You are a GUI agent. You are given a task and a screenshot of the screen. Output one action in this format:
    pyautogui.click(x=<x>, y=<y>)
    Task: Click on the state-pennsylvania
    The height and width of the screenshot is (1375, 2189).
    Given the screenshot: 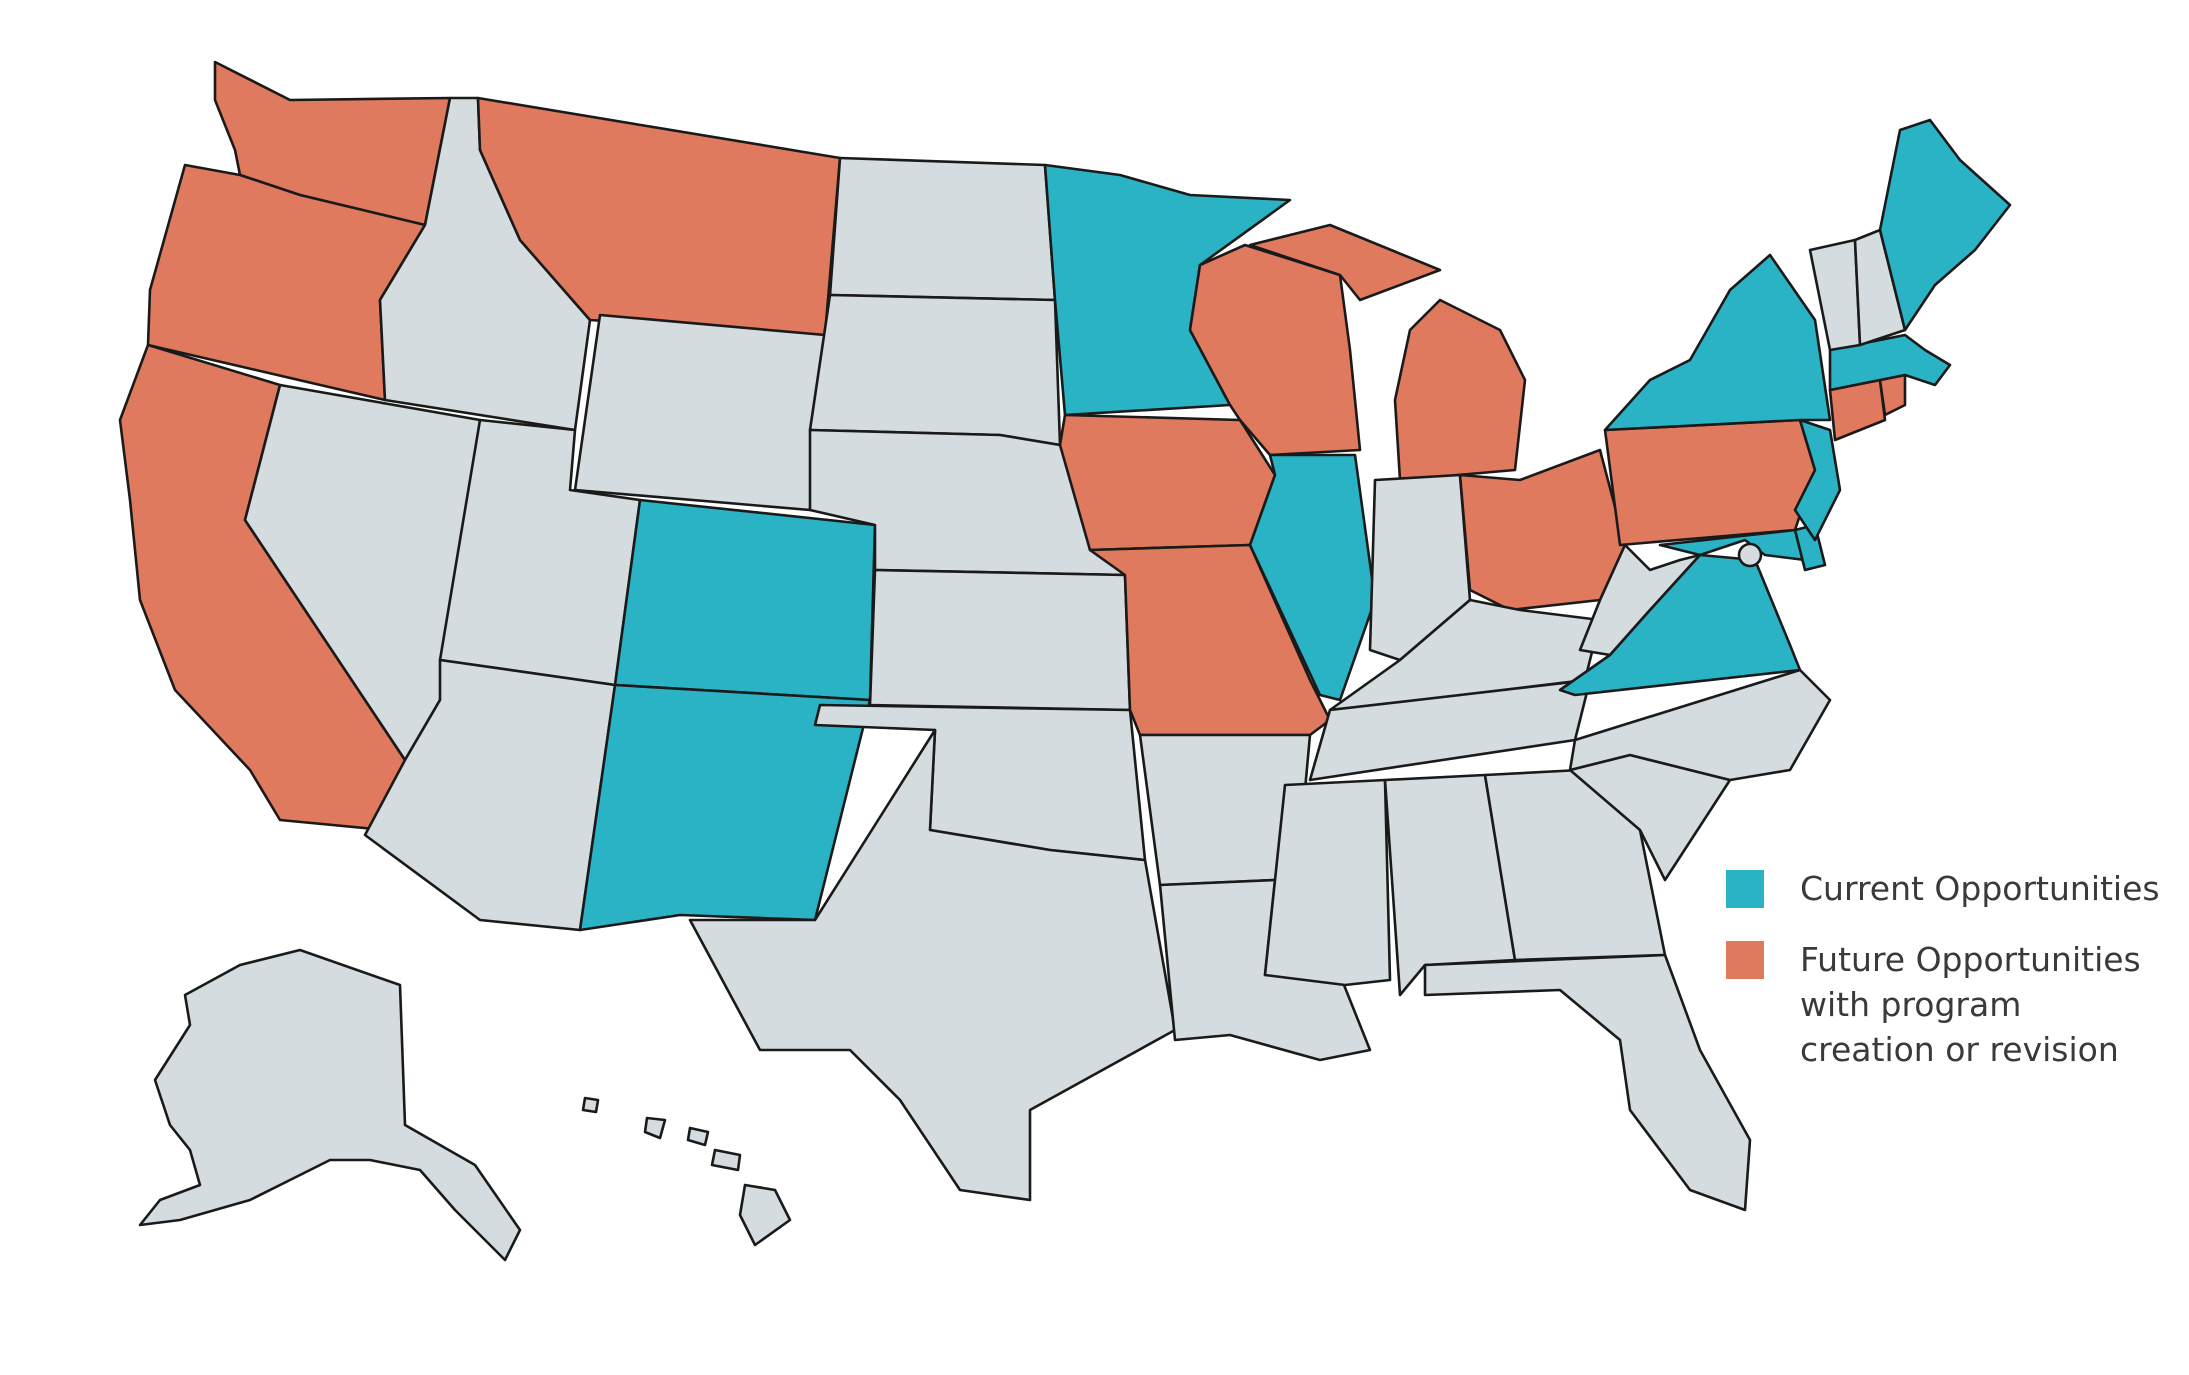 What is the action you would take?
    pyautogui.click(x=1710, y=482)
    